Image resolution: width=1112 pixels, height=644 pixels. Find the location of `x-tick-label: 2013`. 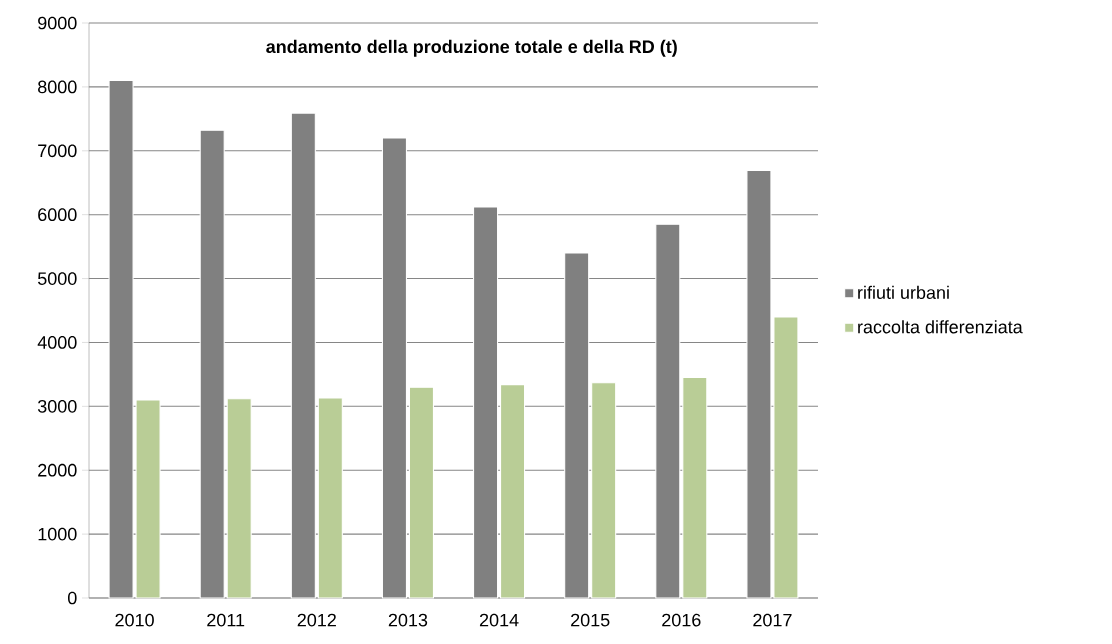

x-tick-label: 2013 is located at coordinates (408, 620).